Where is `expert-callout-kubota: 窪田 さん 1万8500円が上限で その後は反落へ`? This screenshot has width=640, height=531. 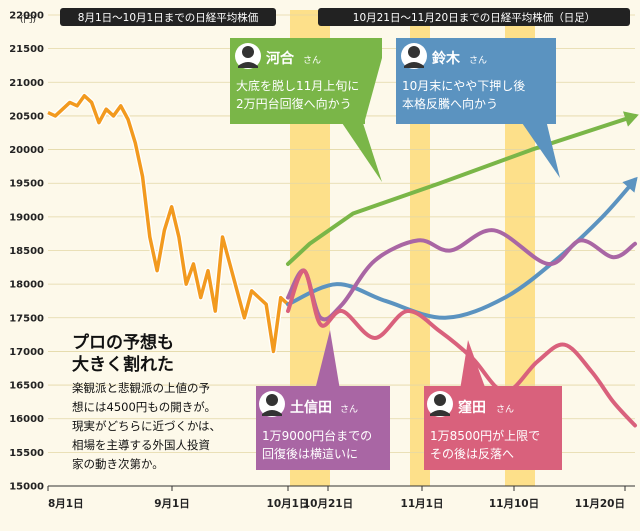
expert-callout-kubota: 窪田 さん 1万8500円が上限で その後は反落へ is located at coordinates (493, 405).